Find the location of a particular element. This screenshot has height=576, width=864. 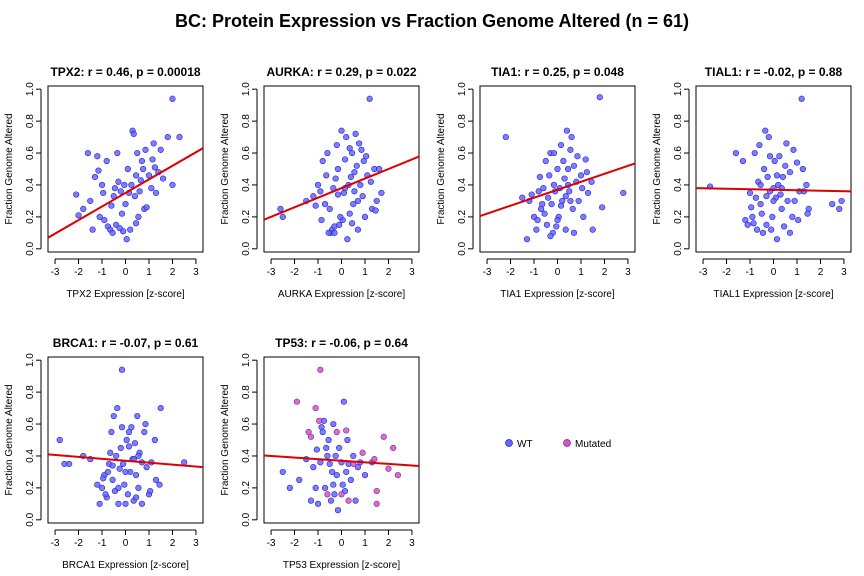

y-tick-label: 0.4 is located at coordinates (678, 185).